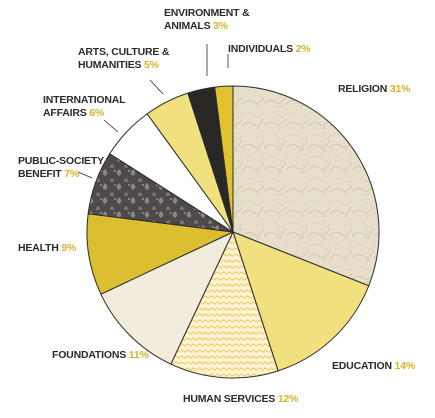 This screenshot has height=418, width=435. What do you see at coordinates (47, 248) in the screenshot?
I see `slice-label-health: HEALTH 9%` at bounding box center [47, 248].